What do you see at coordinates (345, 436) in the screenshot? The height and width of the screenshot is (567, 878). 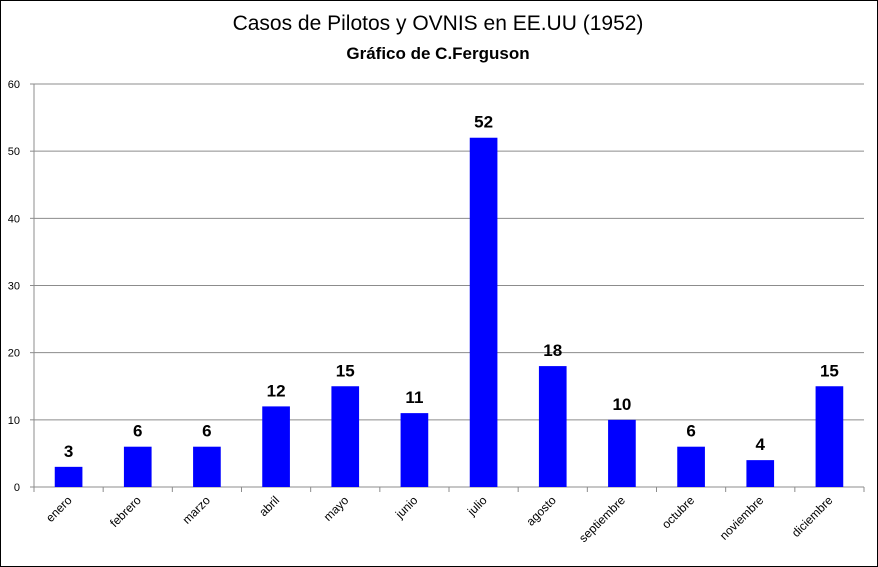 I see `bar-mayo` at bounding box center [345, 436].